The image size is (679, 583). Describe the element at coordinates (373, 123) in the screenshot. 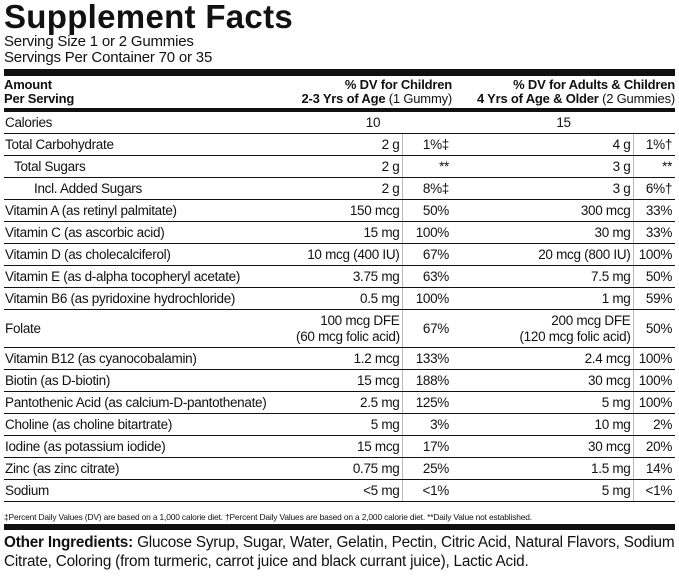

I see `amount: 10` at that location.